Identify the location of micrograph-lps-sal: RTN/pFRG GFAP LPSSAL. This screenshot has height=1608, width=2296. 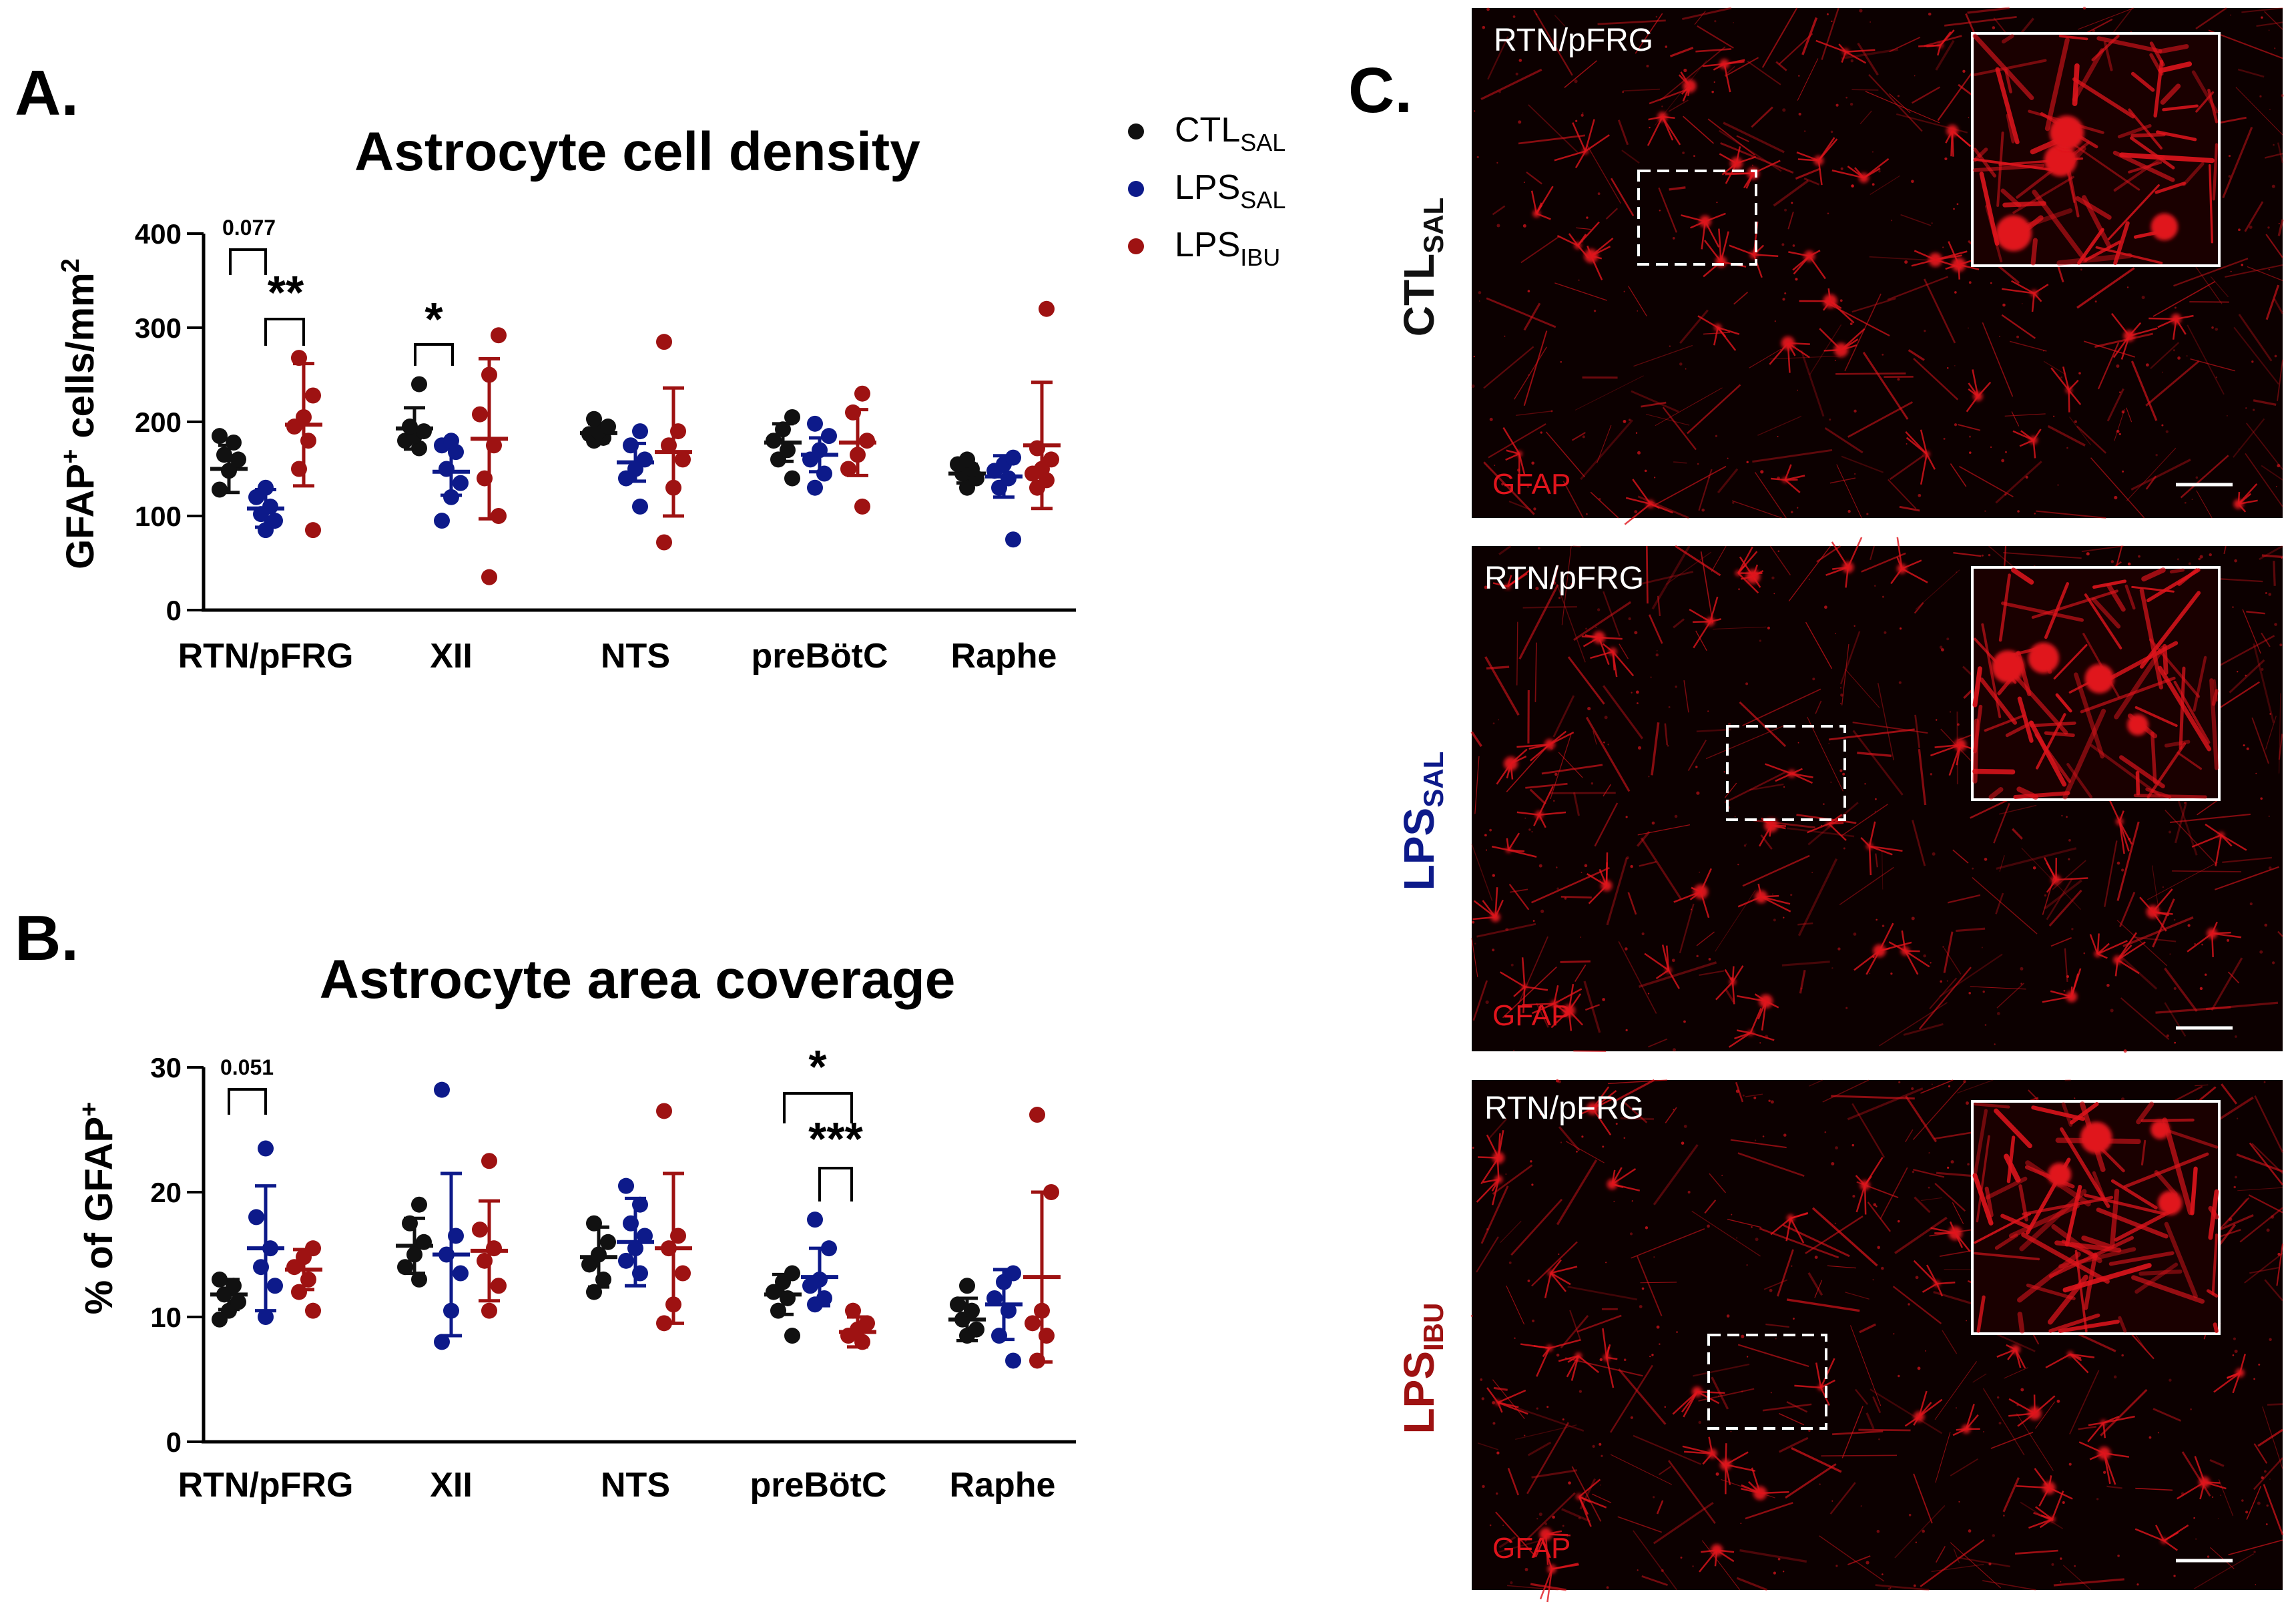
(1839, 795).